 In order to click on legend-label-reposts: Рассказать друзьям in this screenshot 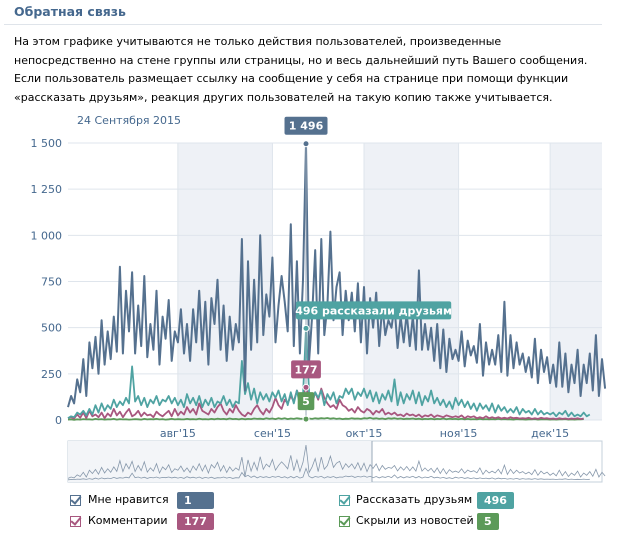, I will do `click(414, 499)`.